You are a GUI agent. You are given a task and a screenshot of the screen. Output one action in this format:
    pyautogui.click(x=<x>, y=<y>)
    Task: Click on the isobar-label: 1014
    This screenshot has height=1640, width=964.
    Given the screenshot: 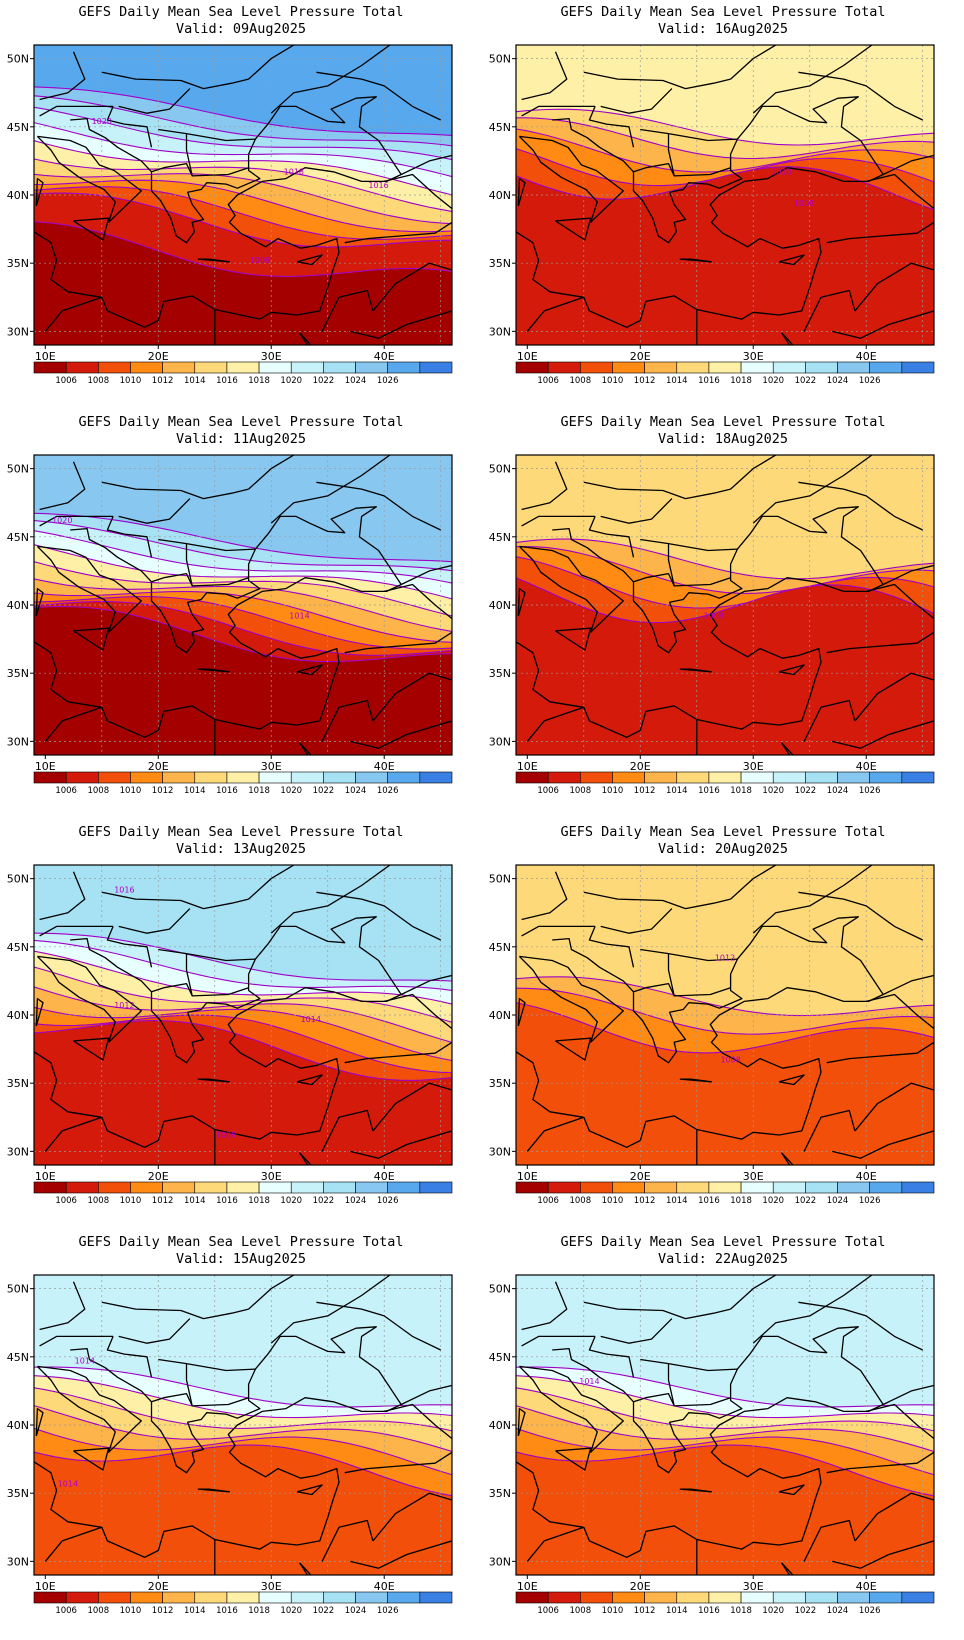 What is the action you would take?
    pyautogui.click(x=299, y=616)
    